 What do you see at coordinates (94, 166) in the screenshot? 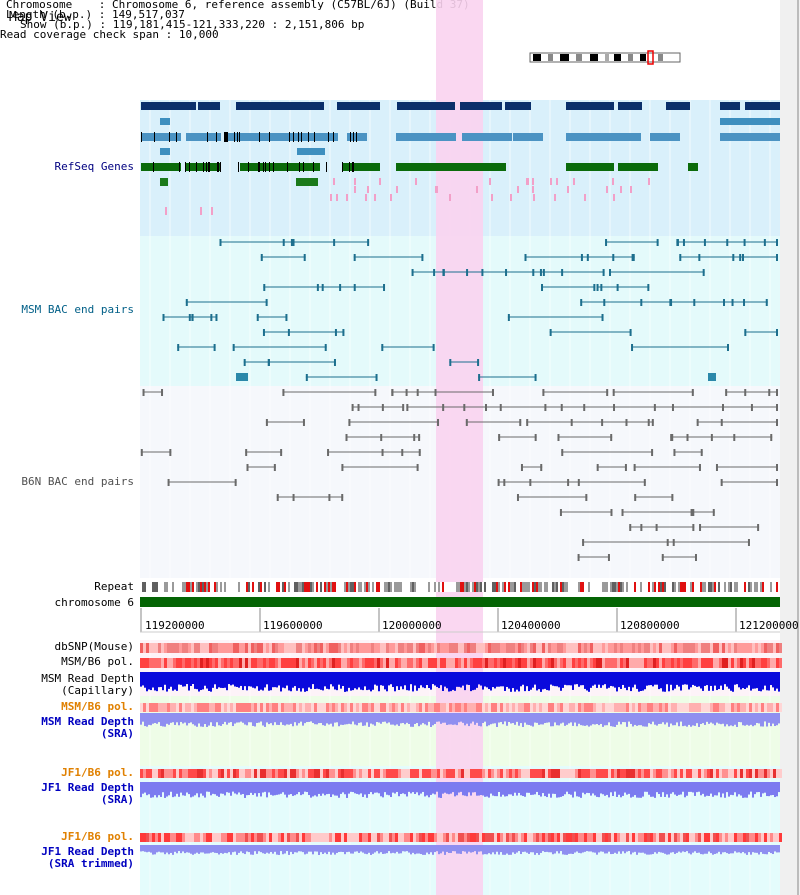
I see `track-label-refseq: RefSeq Genes` at bounding box center [94, 166].